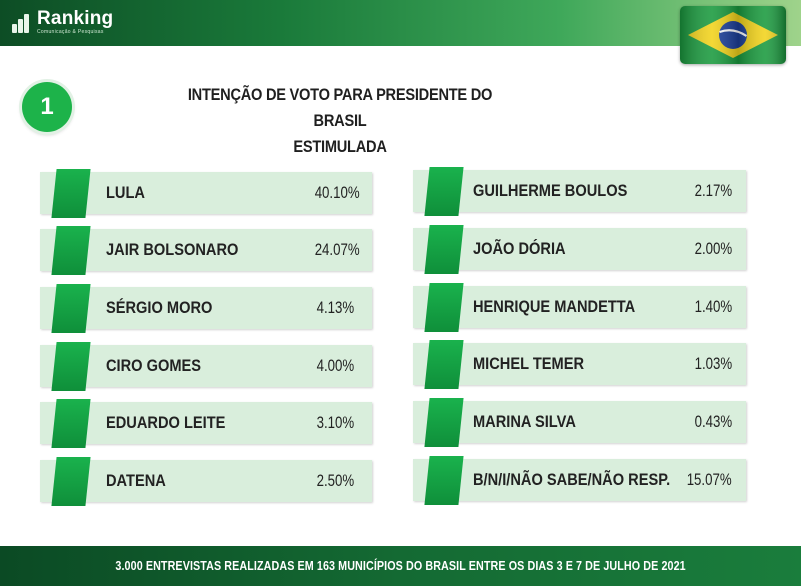  Describe the element at coordinates (166, 422) in the screenshot. I see `candidate-name: EDUARDO LEITE` at that location.